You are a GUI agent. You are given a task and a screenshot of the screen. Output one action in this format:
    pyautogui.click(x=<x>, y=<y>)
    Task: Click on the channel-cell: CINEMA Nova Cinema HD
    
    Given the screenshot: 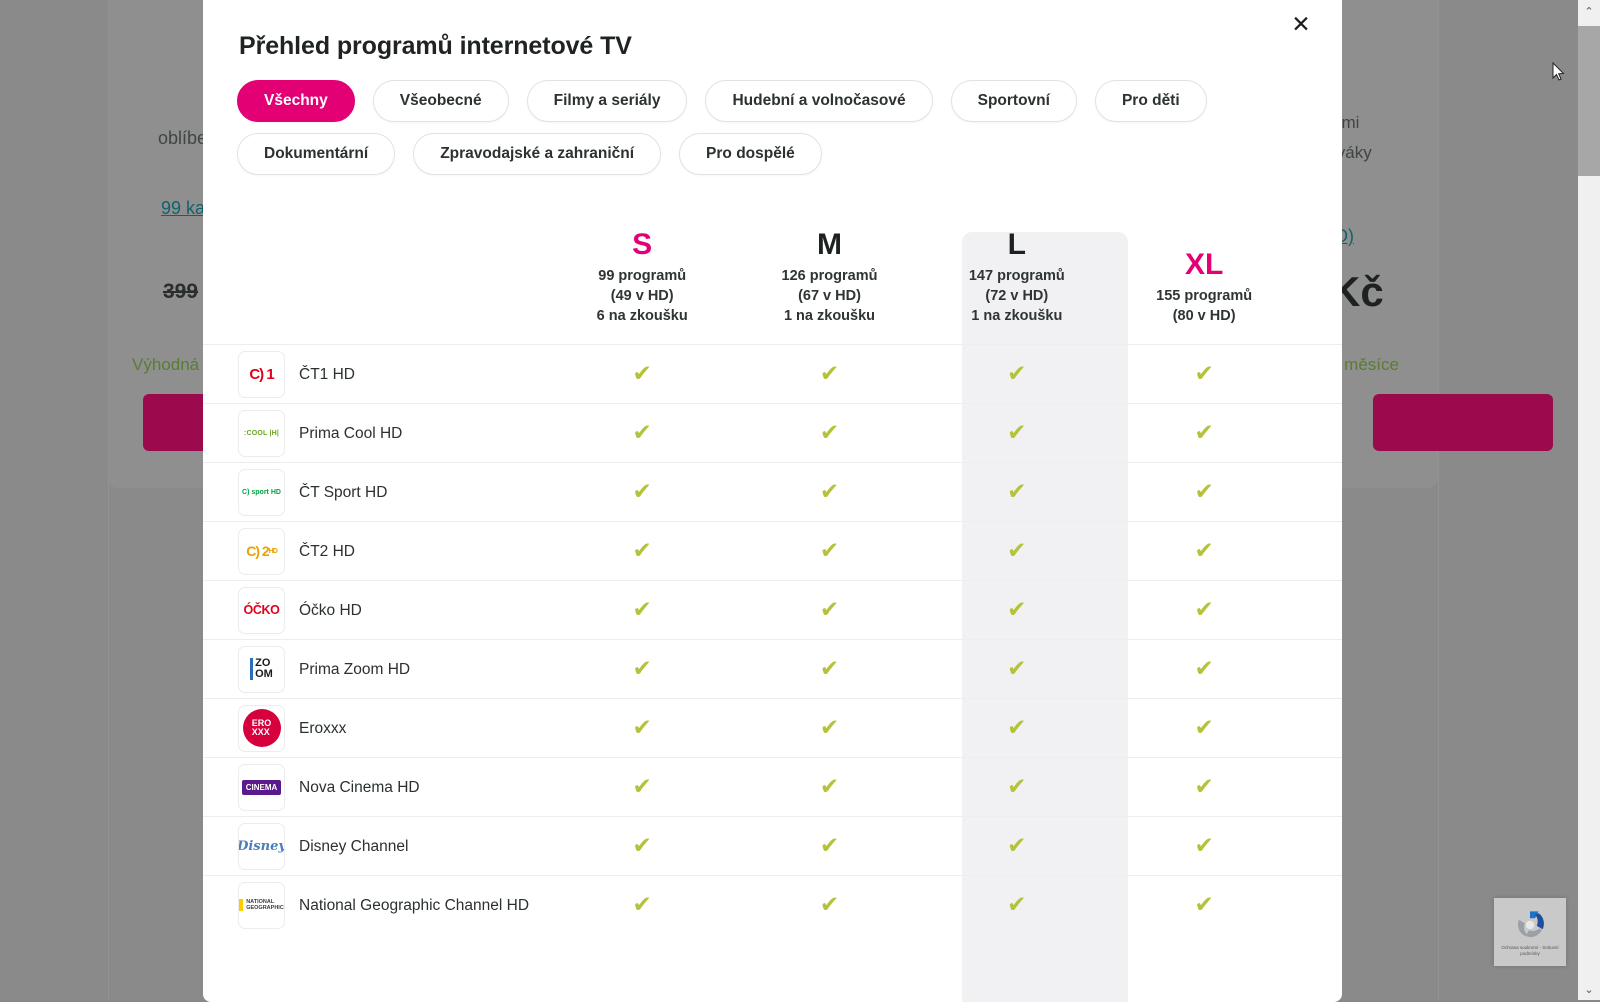 What is the action you would take?
    pyautogui.click(x=376, y=787)
    